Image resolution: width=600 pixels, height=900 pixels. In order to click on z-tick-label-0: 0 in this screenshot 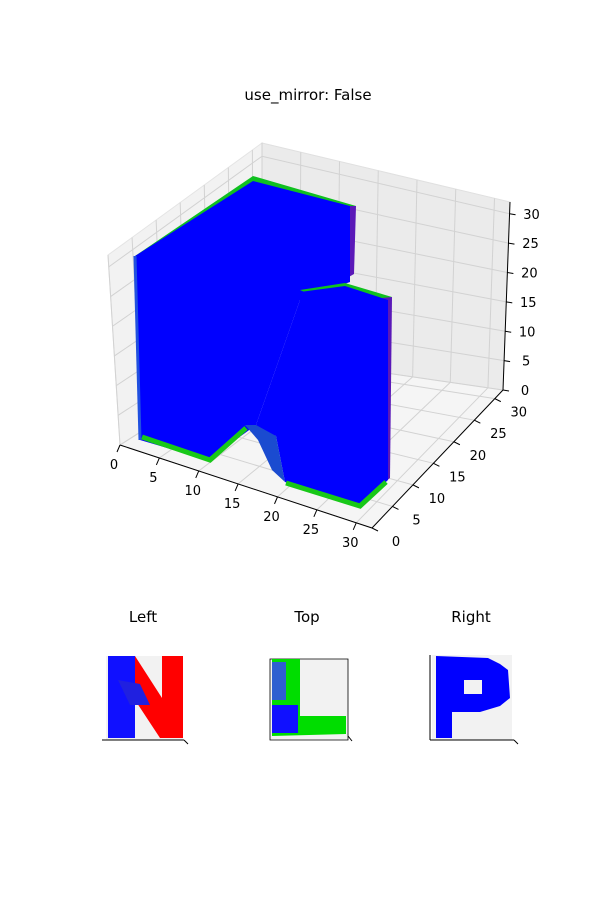, I will do `click(525, 391)`.